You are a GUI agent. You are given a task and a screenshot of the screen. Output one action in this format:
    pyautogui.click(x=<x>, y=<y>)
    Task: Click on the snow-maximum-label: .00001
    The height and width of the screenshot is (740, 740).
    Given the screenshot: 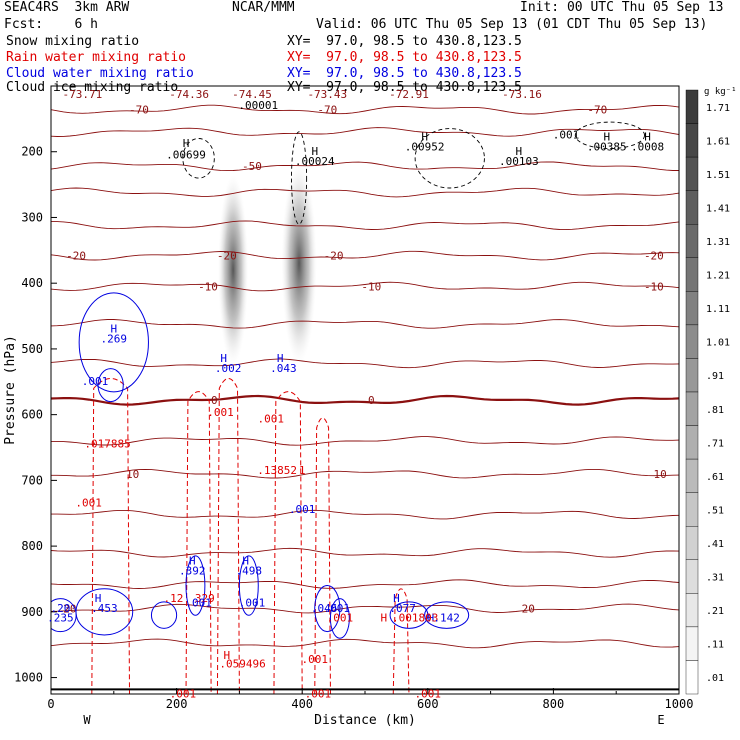 What is the action you would take?
    pyautogui.click(x=258, y=105)
    